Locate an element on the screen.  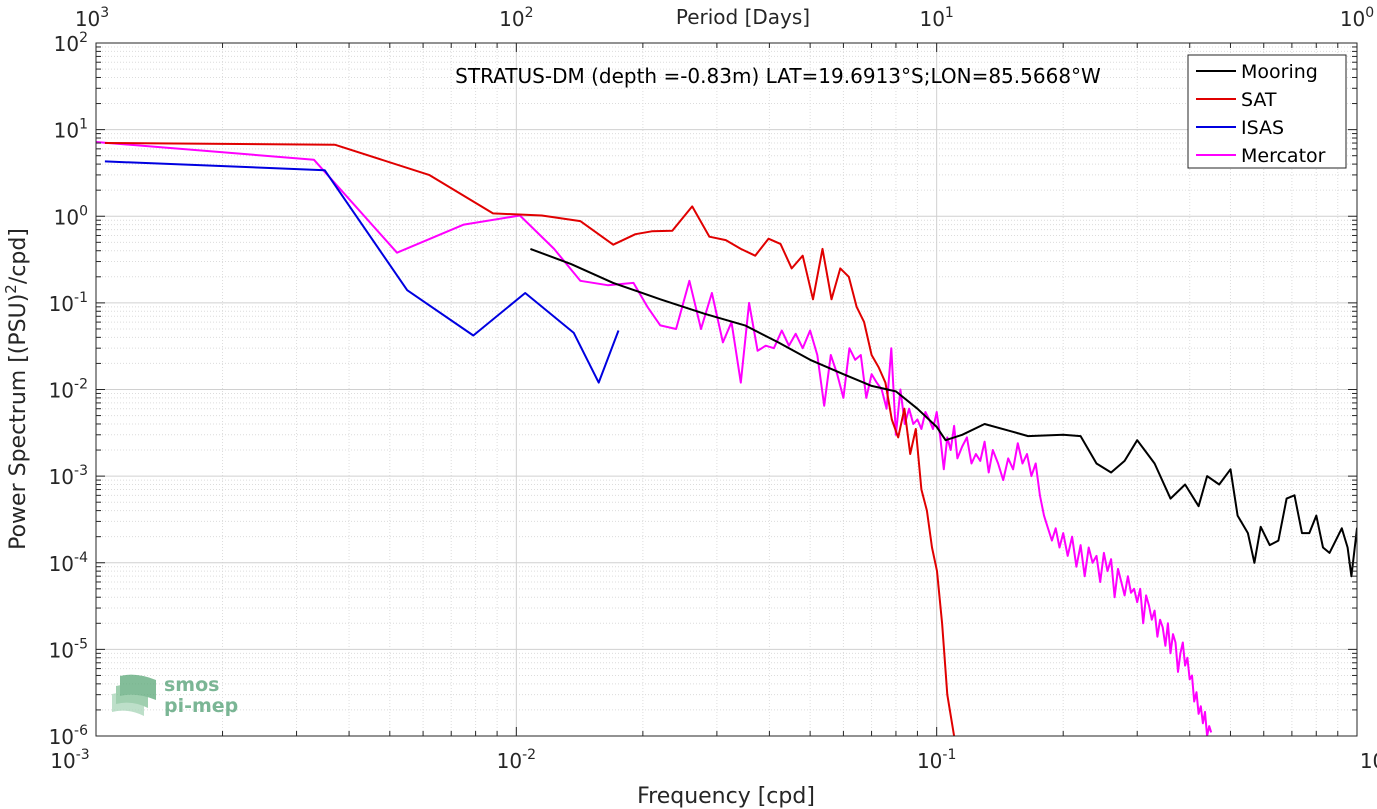
y-tick-label: 10⁻⁶ is located at coordinates (69, 736).